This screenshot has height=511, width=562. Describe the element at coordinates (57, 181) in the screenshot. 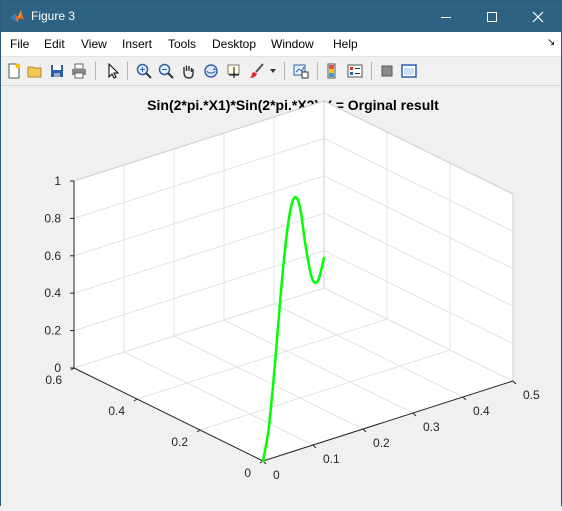

I see `z-tick-label: 1` at that location.